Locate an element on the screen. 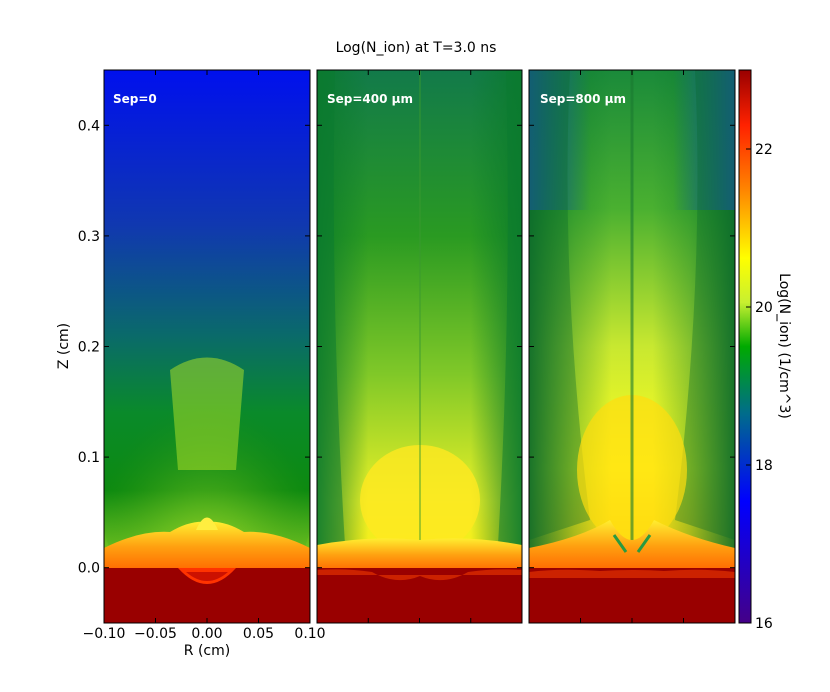 This screenshot has width=830, height=692. panel-1-label: Sep=0 is located at coordinates (135, 99).